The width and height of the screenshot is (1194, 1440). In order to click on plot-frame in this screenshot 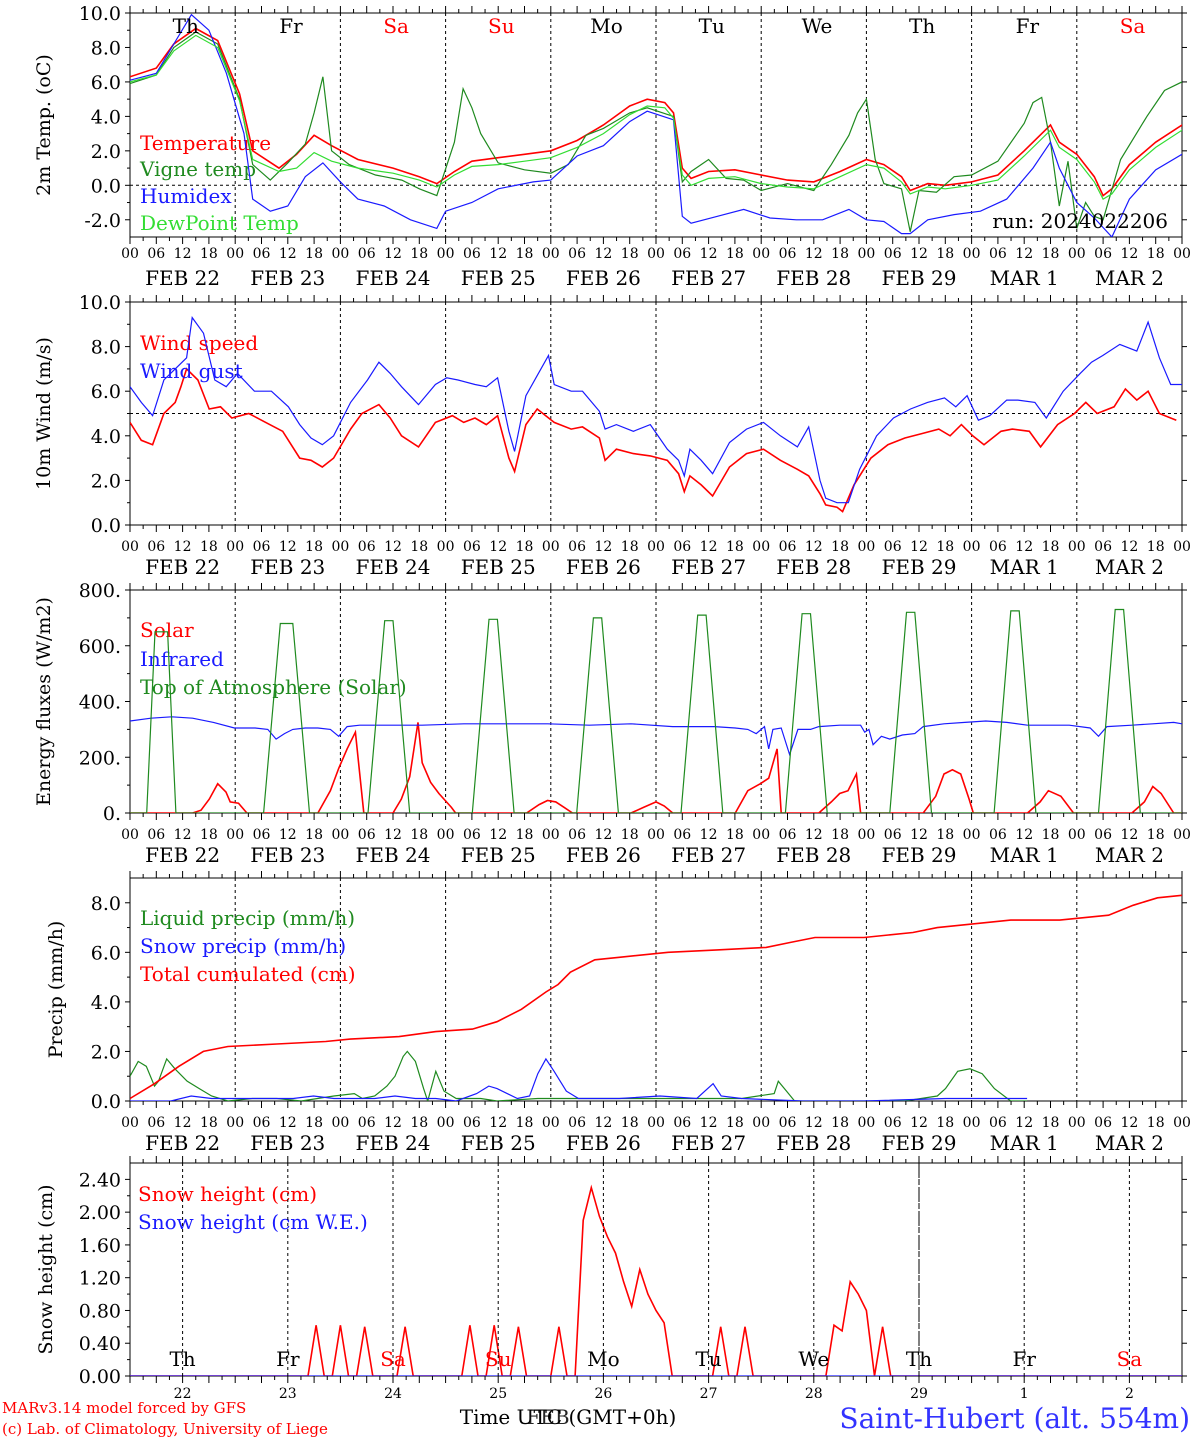, I will do `click(656, 125)`.